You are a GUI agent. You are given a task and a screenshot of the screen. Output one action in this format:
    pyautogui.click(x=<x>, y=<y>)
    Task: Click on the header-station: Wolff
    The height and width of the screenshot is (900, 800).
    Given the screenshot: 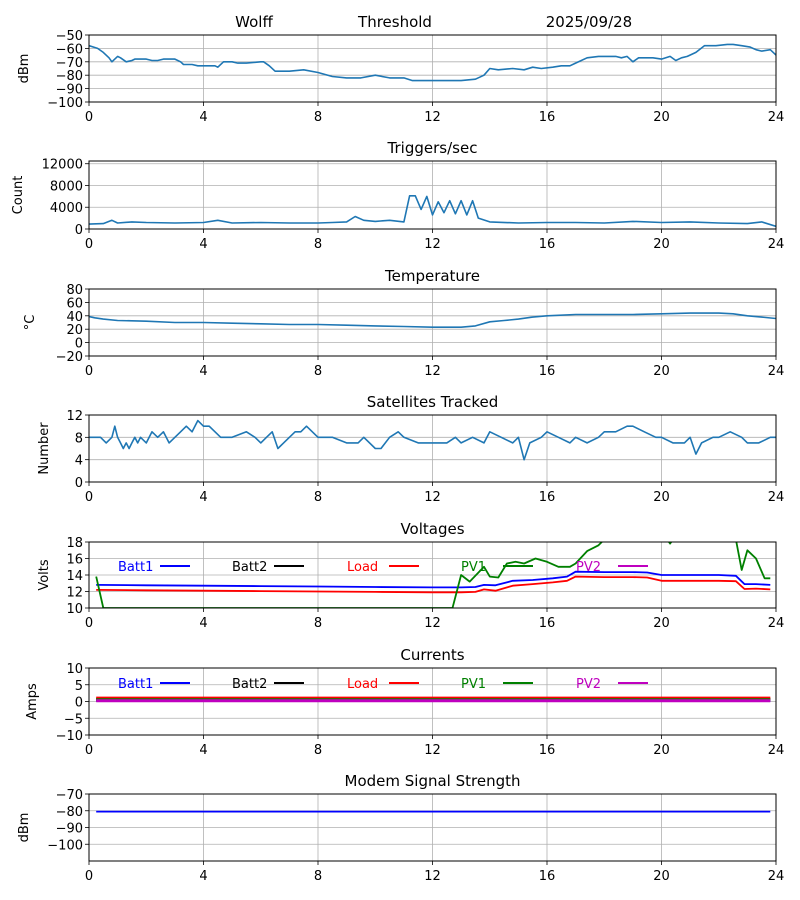 What is the action you would take?
    pyautogui.click(x=254, y=22)
    